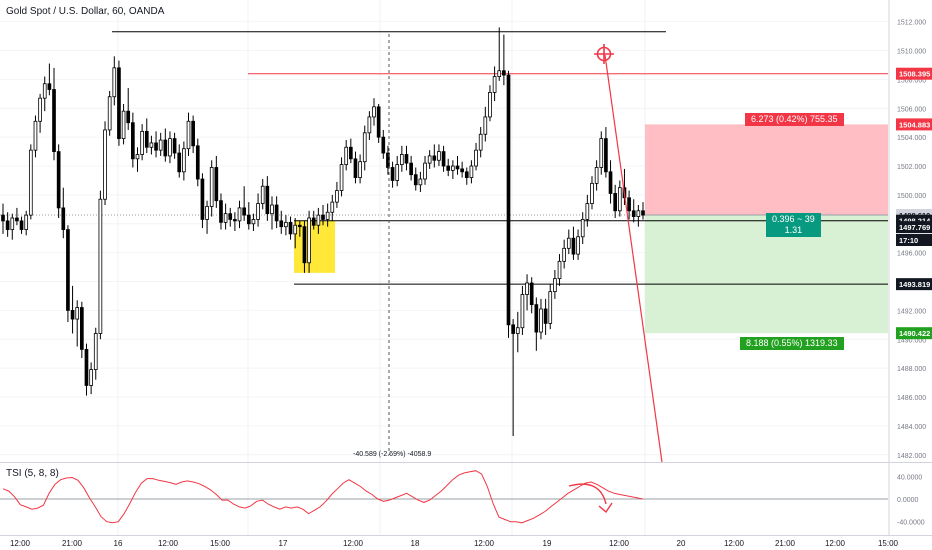 The height and width of the screenshot is (550, 932). Describe the element at coordinates (914, 240) in the screenshot. I see `price-tag: 17:10` at that location.